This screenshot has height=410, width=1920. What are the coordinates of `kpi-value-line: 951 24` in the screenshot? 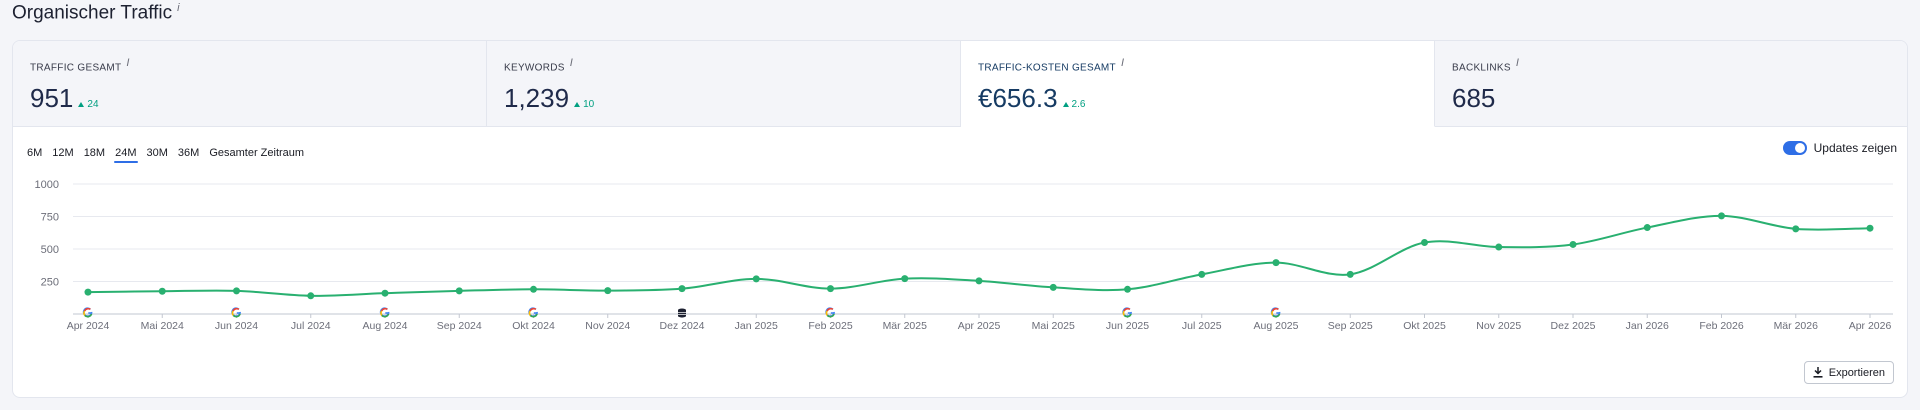 It's located at (249, 98).